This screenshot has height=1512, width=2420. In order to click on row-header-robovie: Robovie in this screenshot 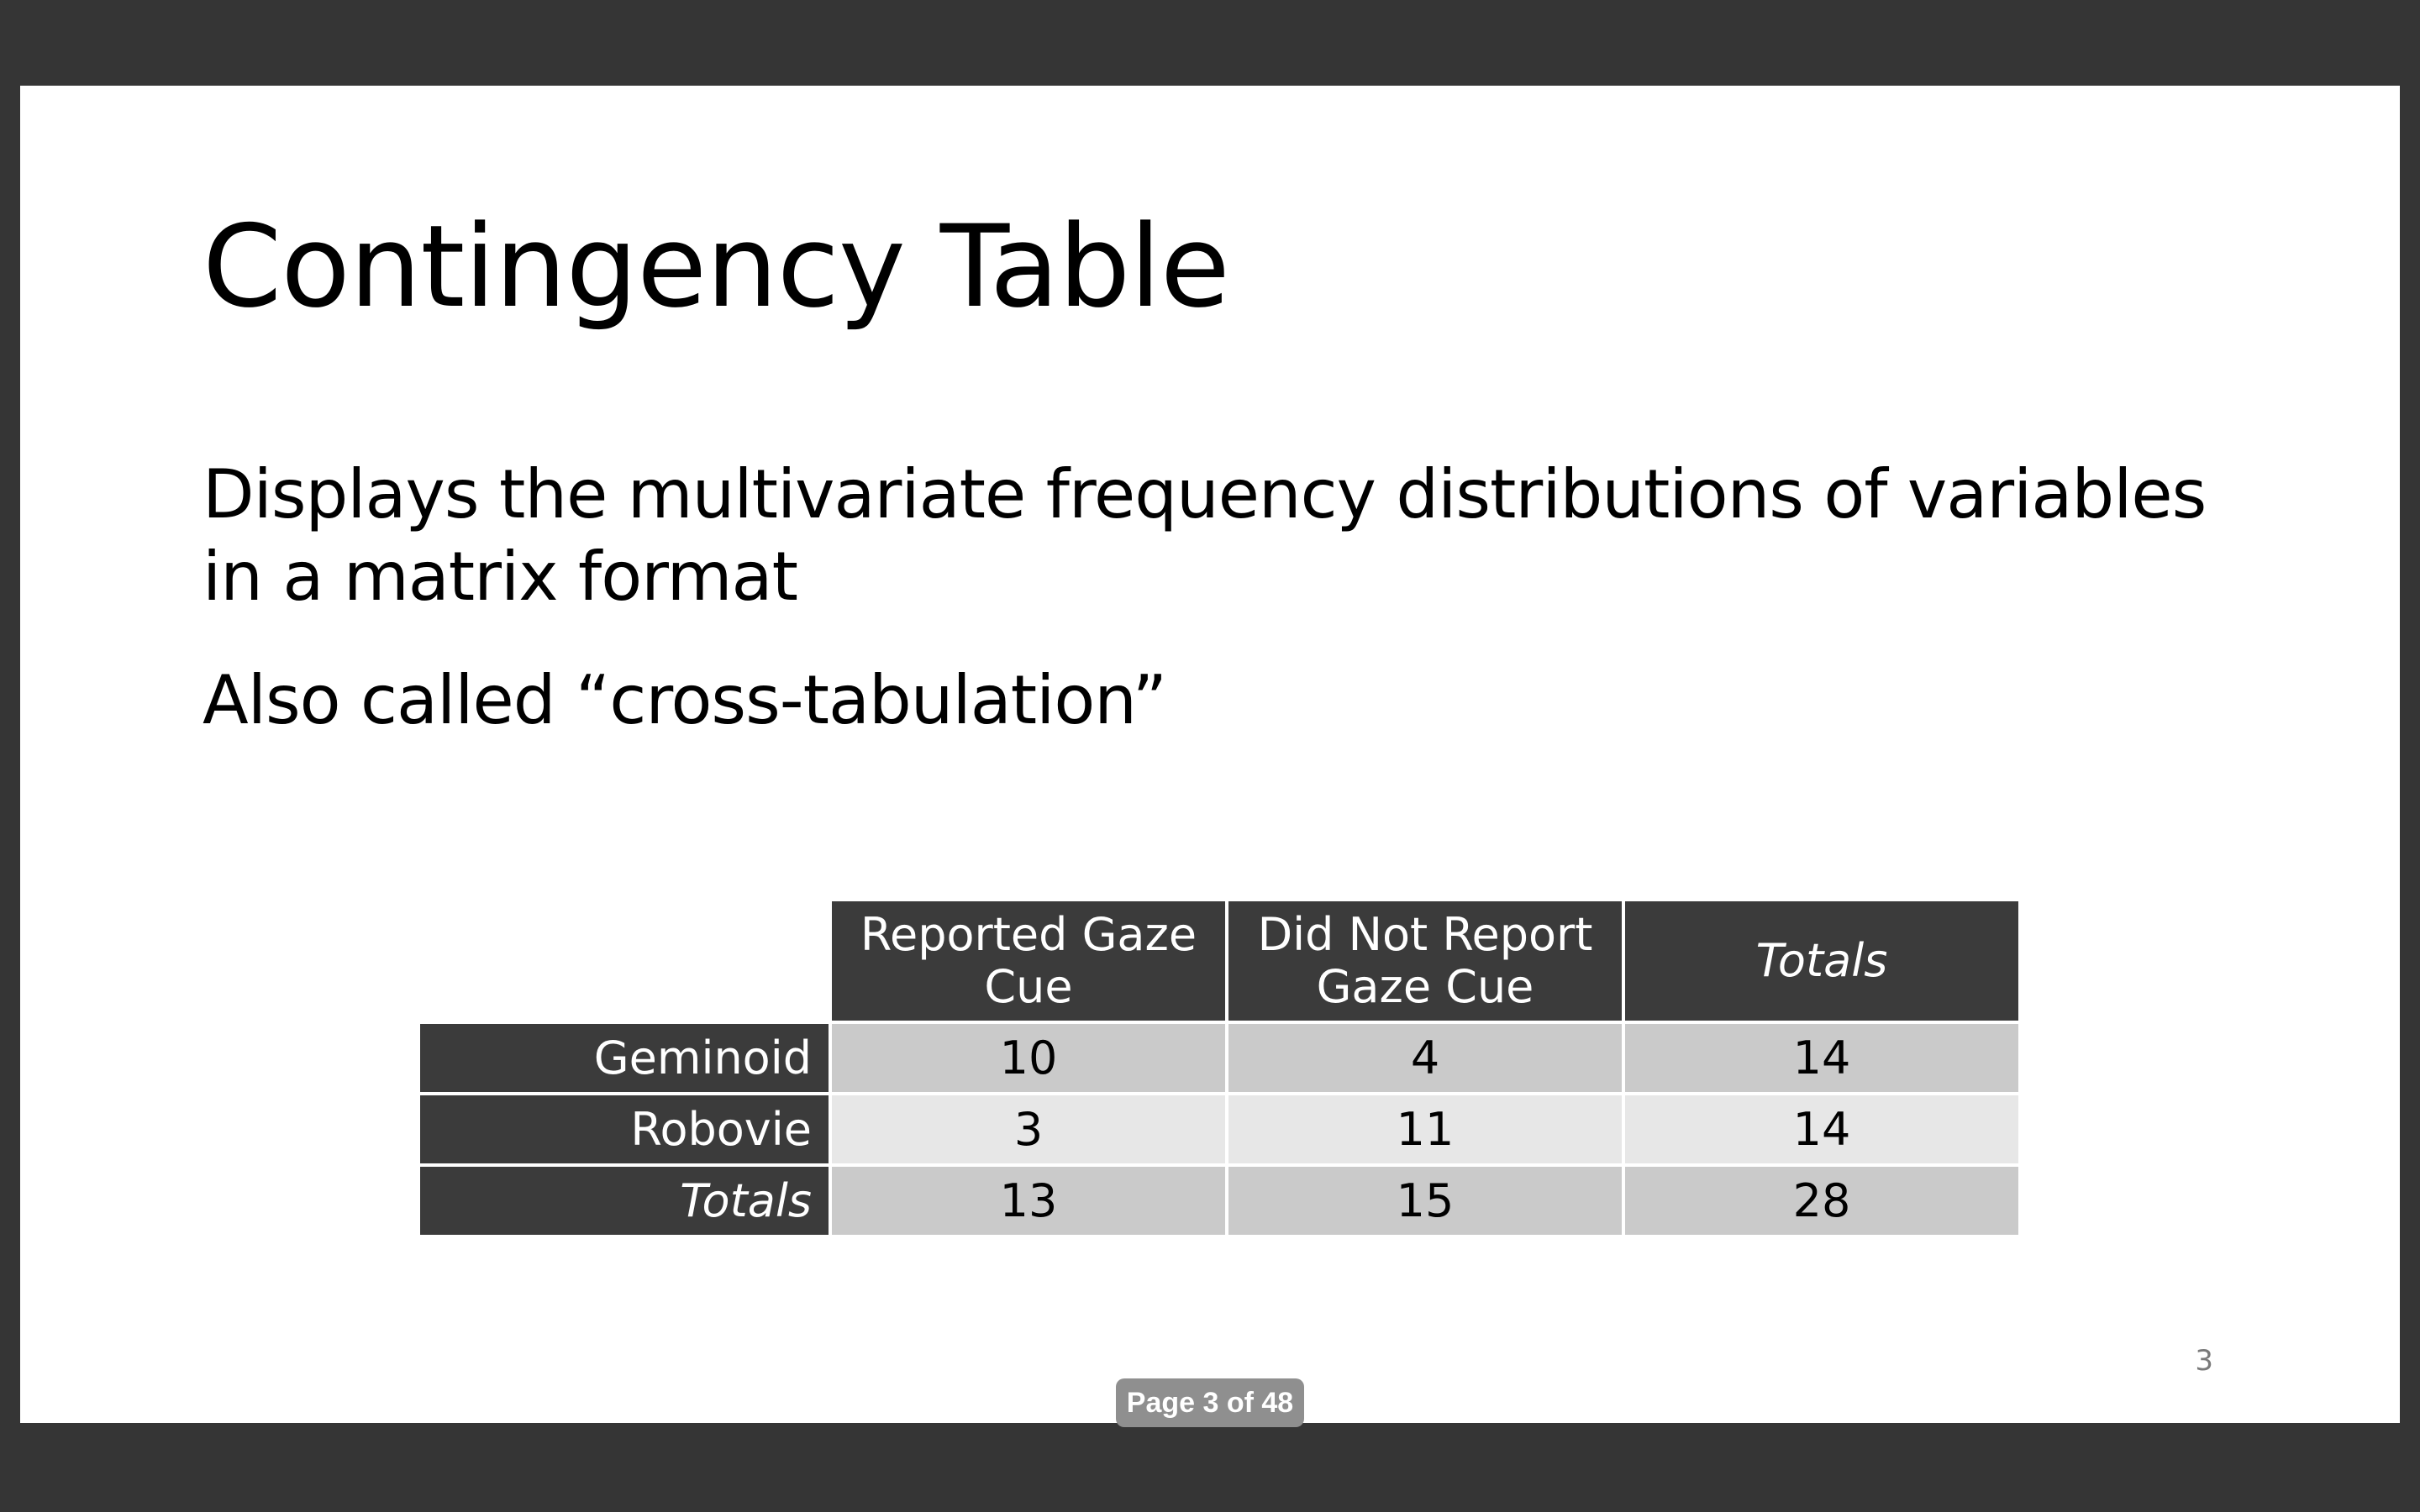, I will do `click(624, 1129)`.